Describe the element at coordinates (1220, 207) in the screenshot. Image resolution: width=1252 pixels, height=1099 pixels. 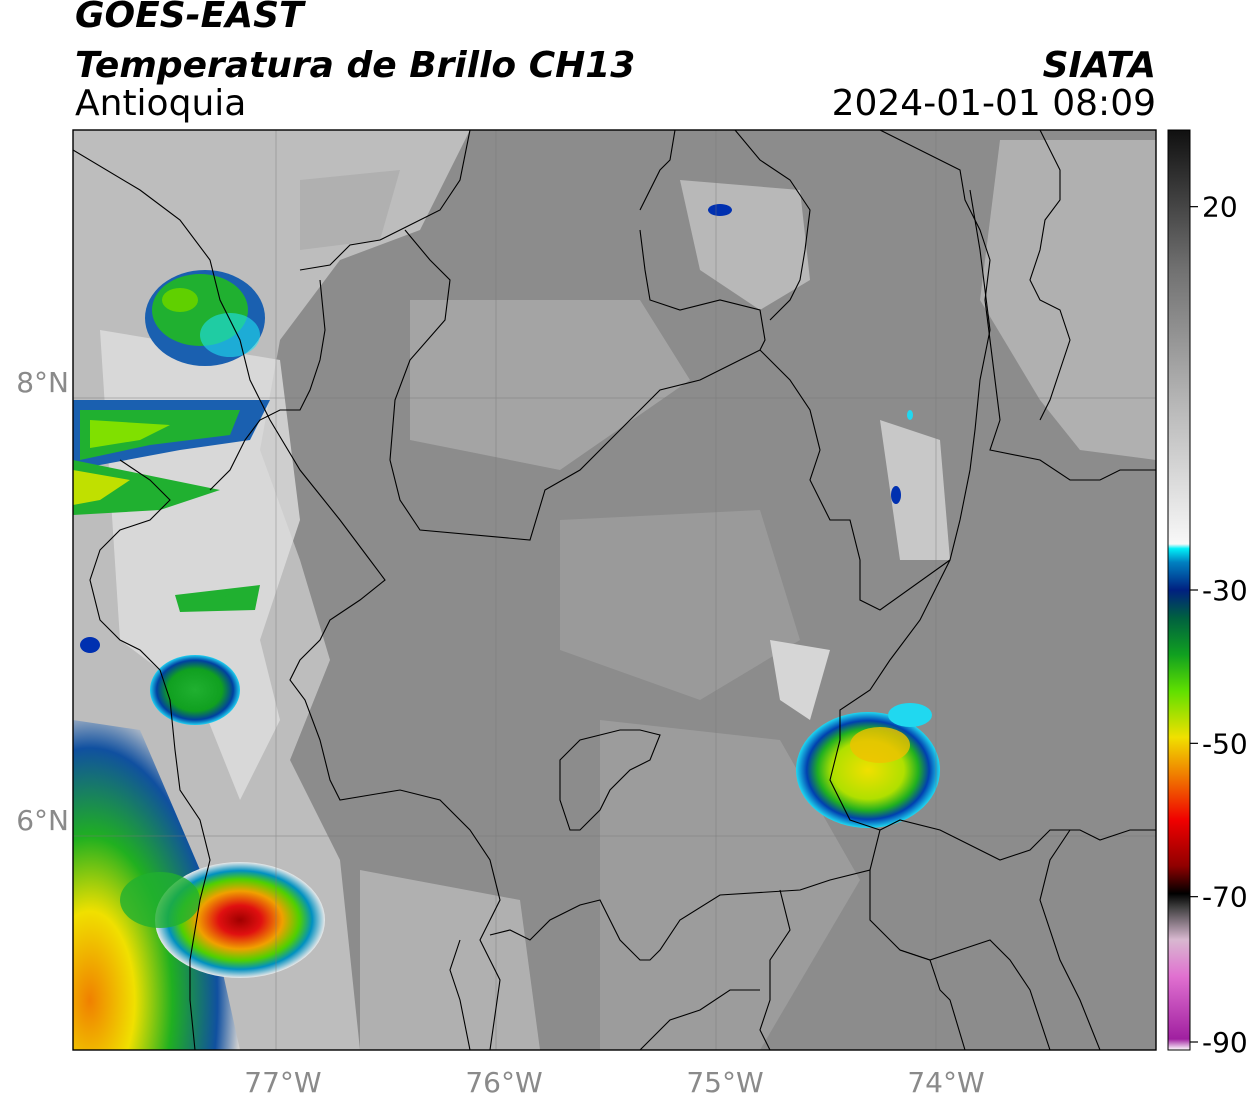
I see `colorbar-tick-label: 20` at that location.